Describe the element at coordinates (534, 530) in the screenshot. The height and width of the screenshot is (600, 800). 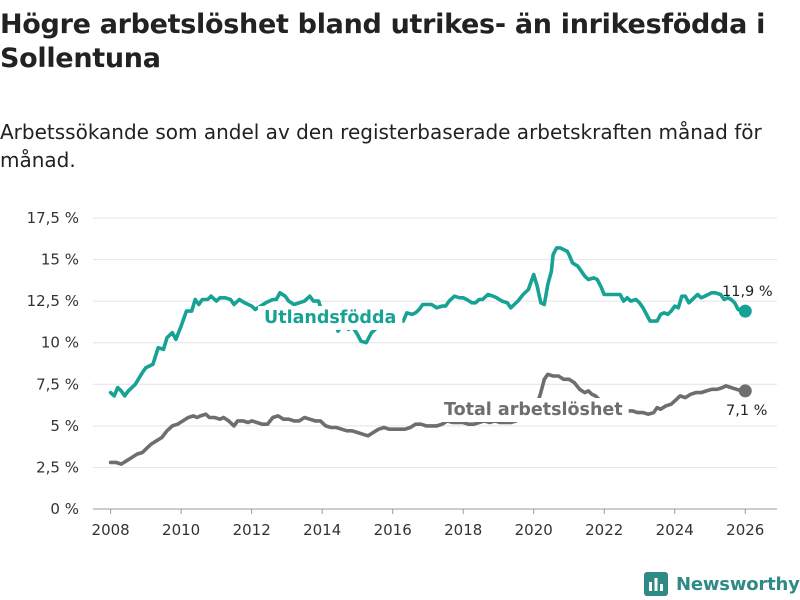
I see `x-tick-label: 2020` at that location.